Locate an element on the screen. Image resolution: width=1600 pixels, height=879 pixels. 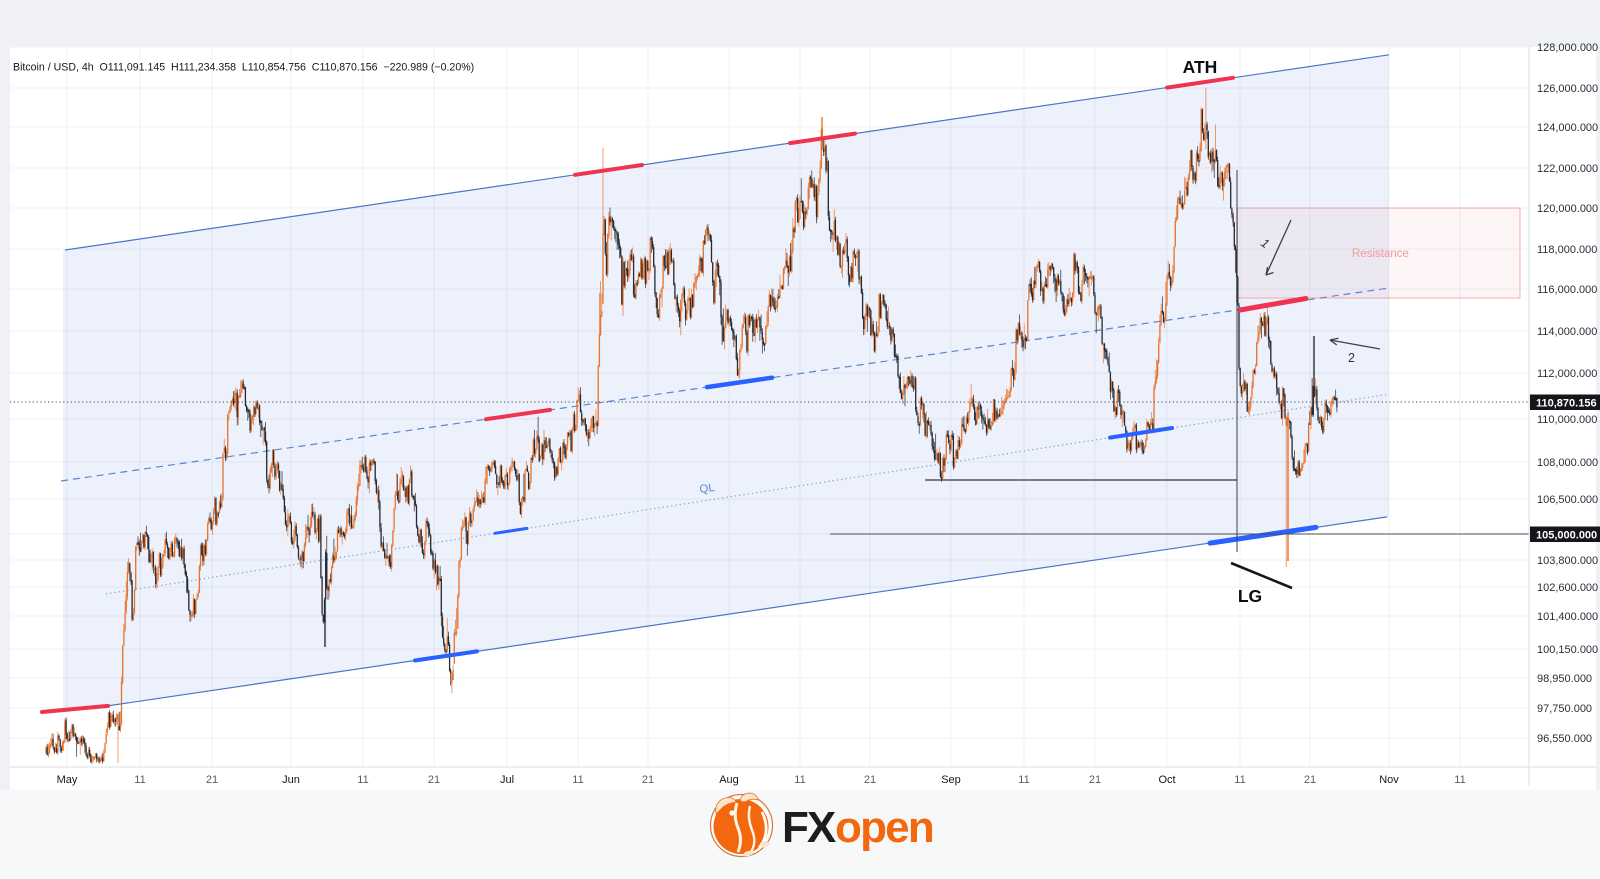
svg-text: Nov is located at coordinates (1389, 780).